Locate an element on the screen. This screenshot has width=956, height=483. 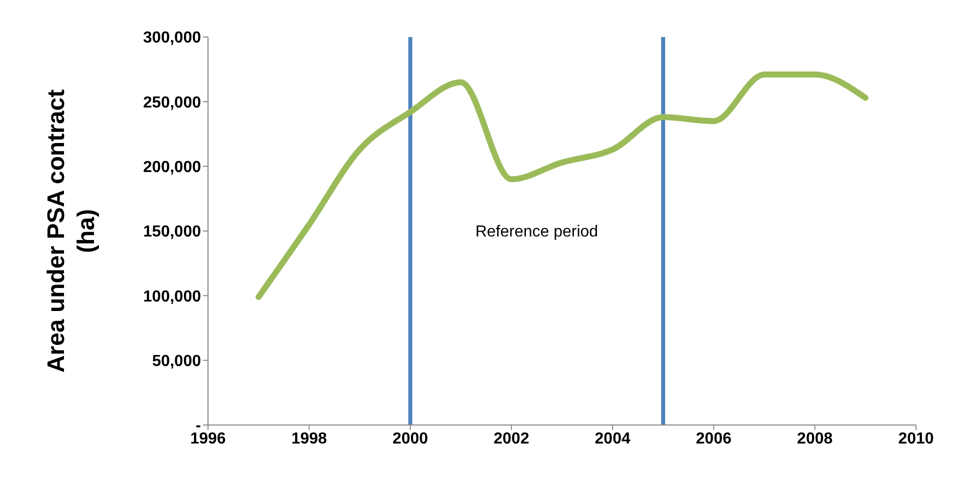
x-tick-label: 1998 is located at coordinates (309, 439).